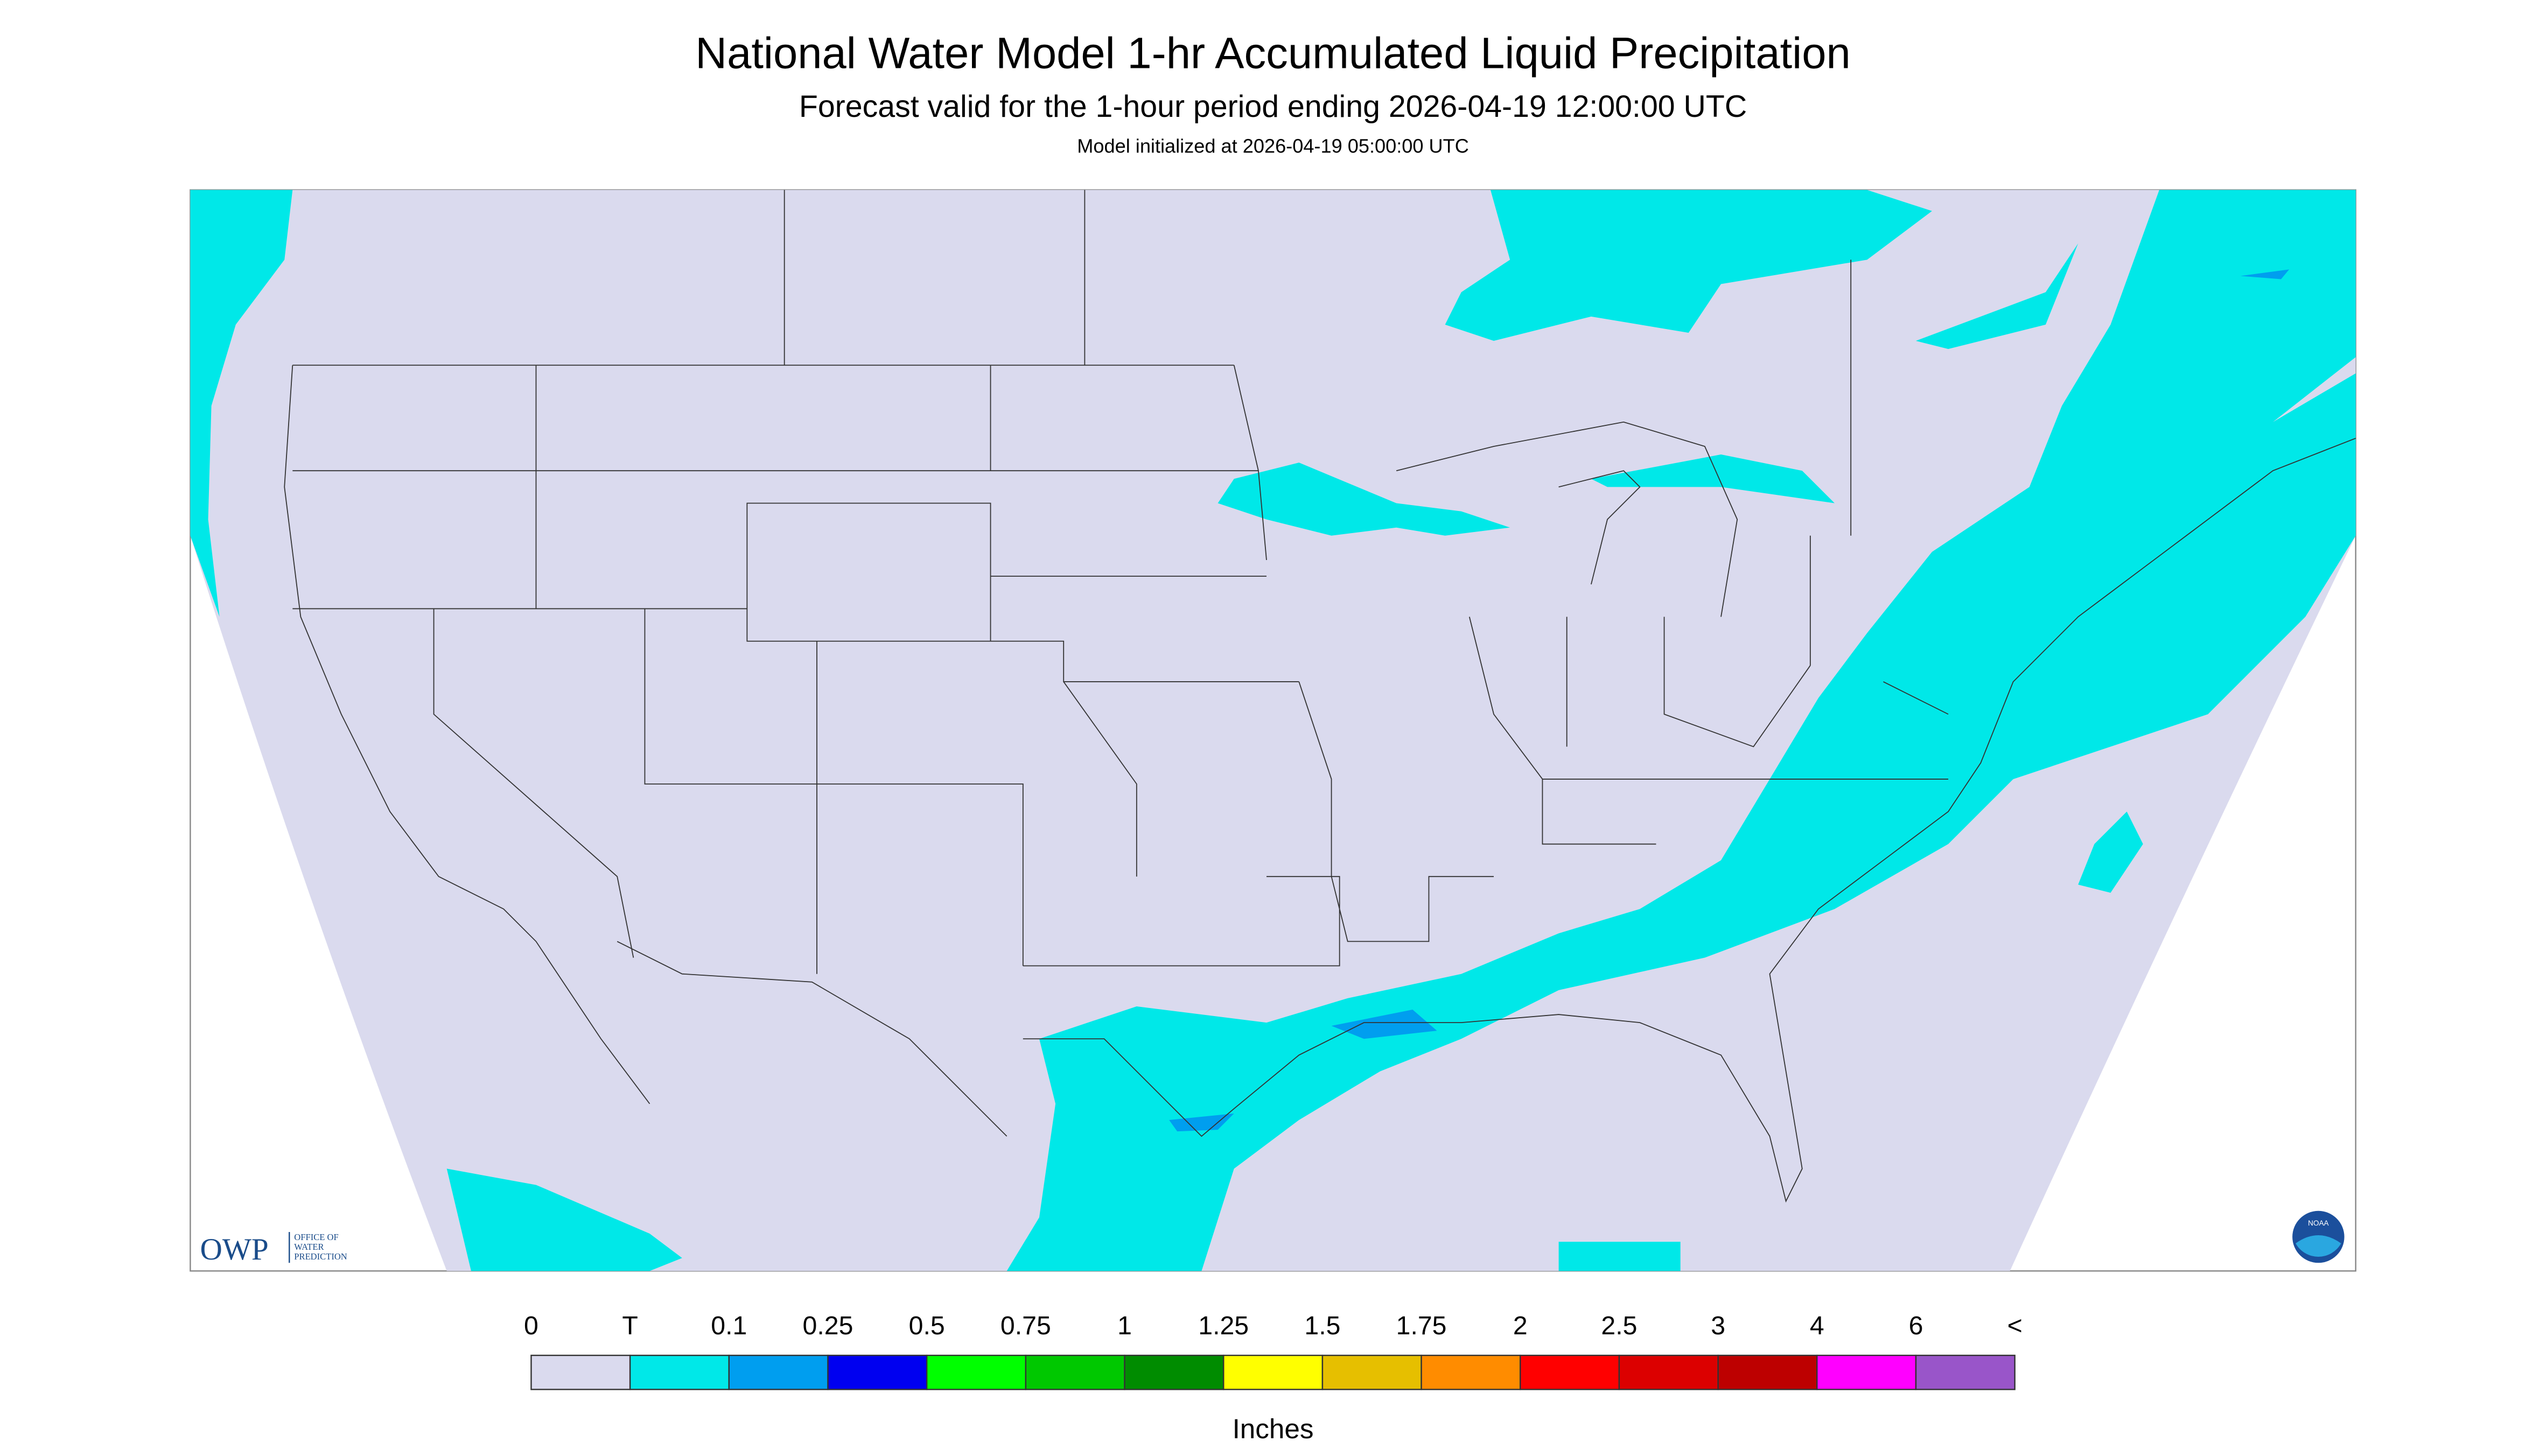  I want to click on legend-label: <, so click(2015, 1325).